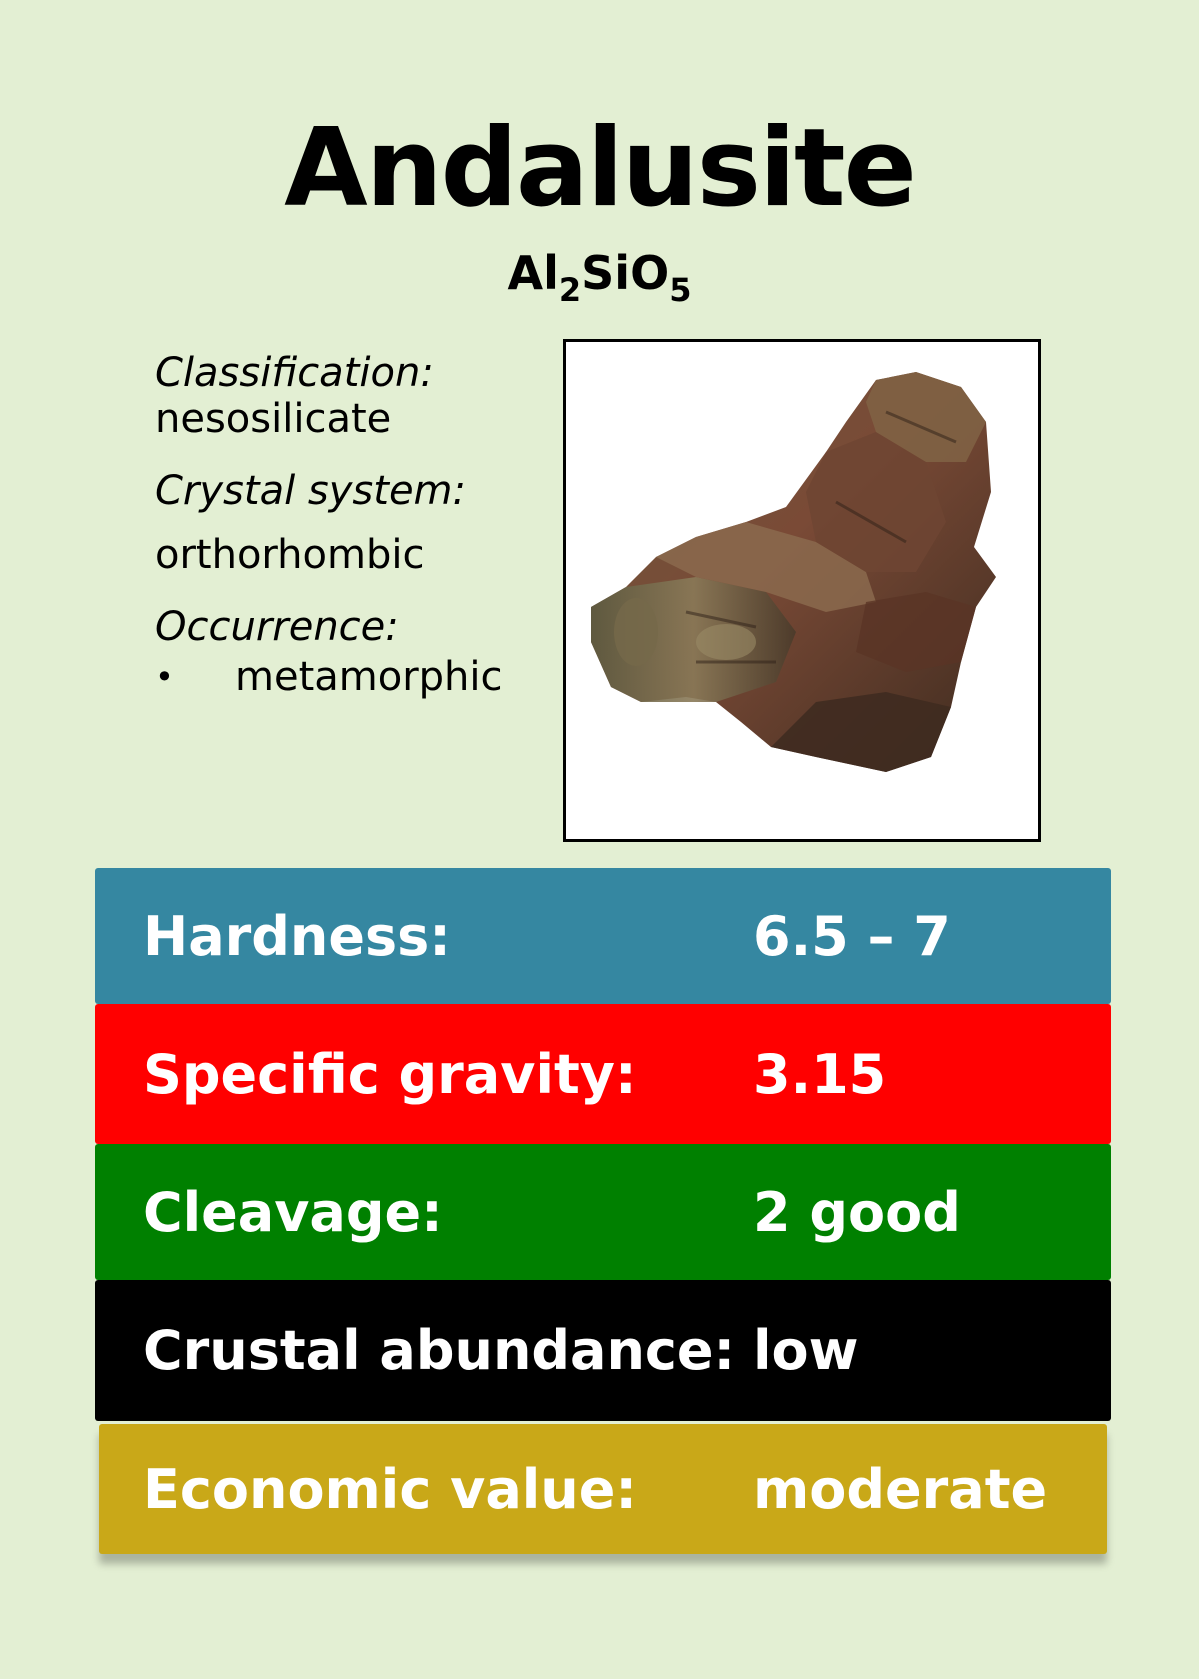 Image resolution: width=1199 pixels, height=1679 pixels. What do you see at coordinates (439, 1350) in the screenshot?
I see `property-label: Crustal abundance:` at bounding box center [439, 1350].